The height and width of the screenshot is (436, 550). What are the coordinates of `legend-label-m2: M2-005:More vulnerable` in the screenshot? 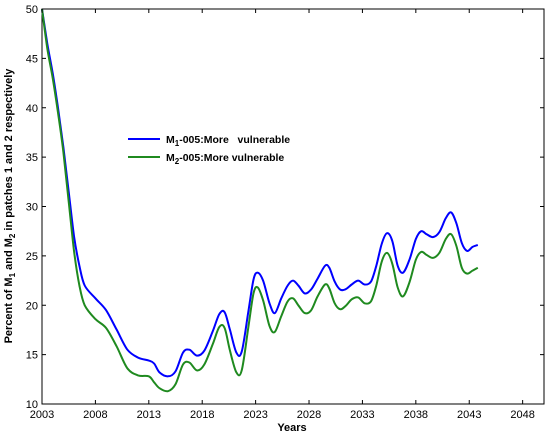 It's located at (225, 159).